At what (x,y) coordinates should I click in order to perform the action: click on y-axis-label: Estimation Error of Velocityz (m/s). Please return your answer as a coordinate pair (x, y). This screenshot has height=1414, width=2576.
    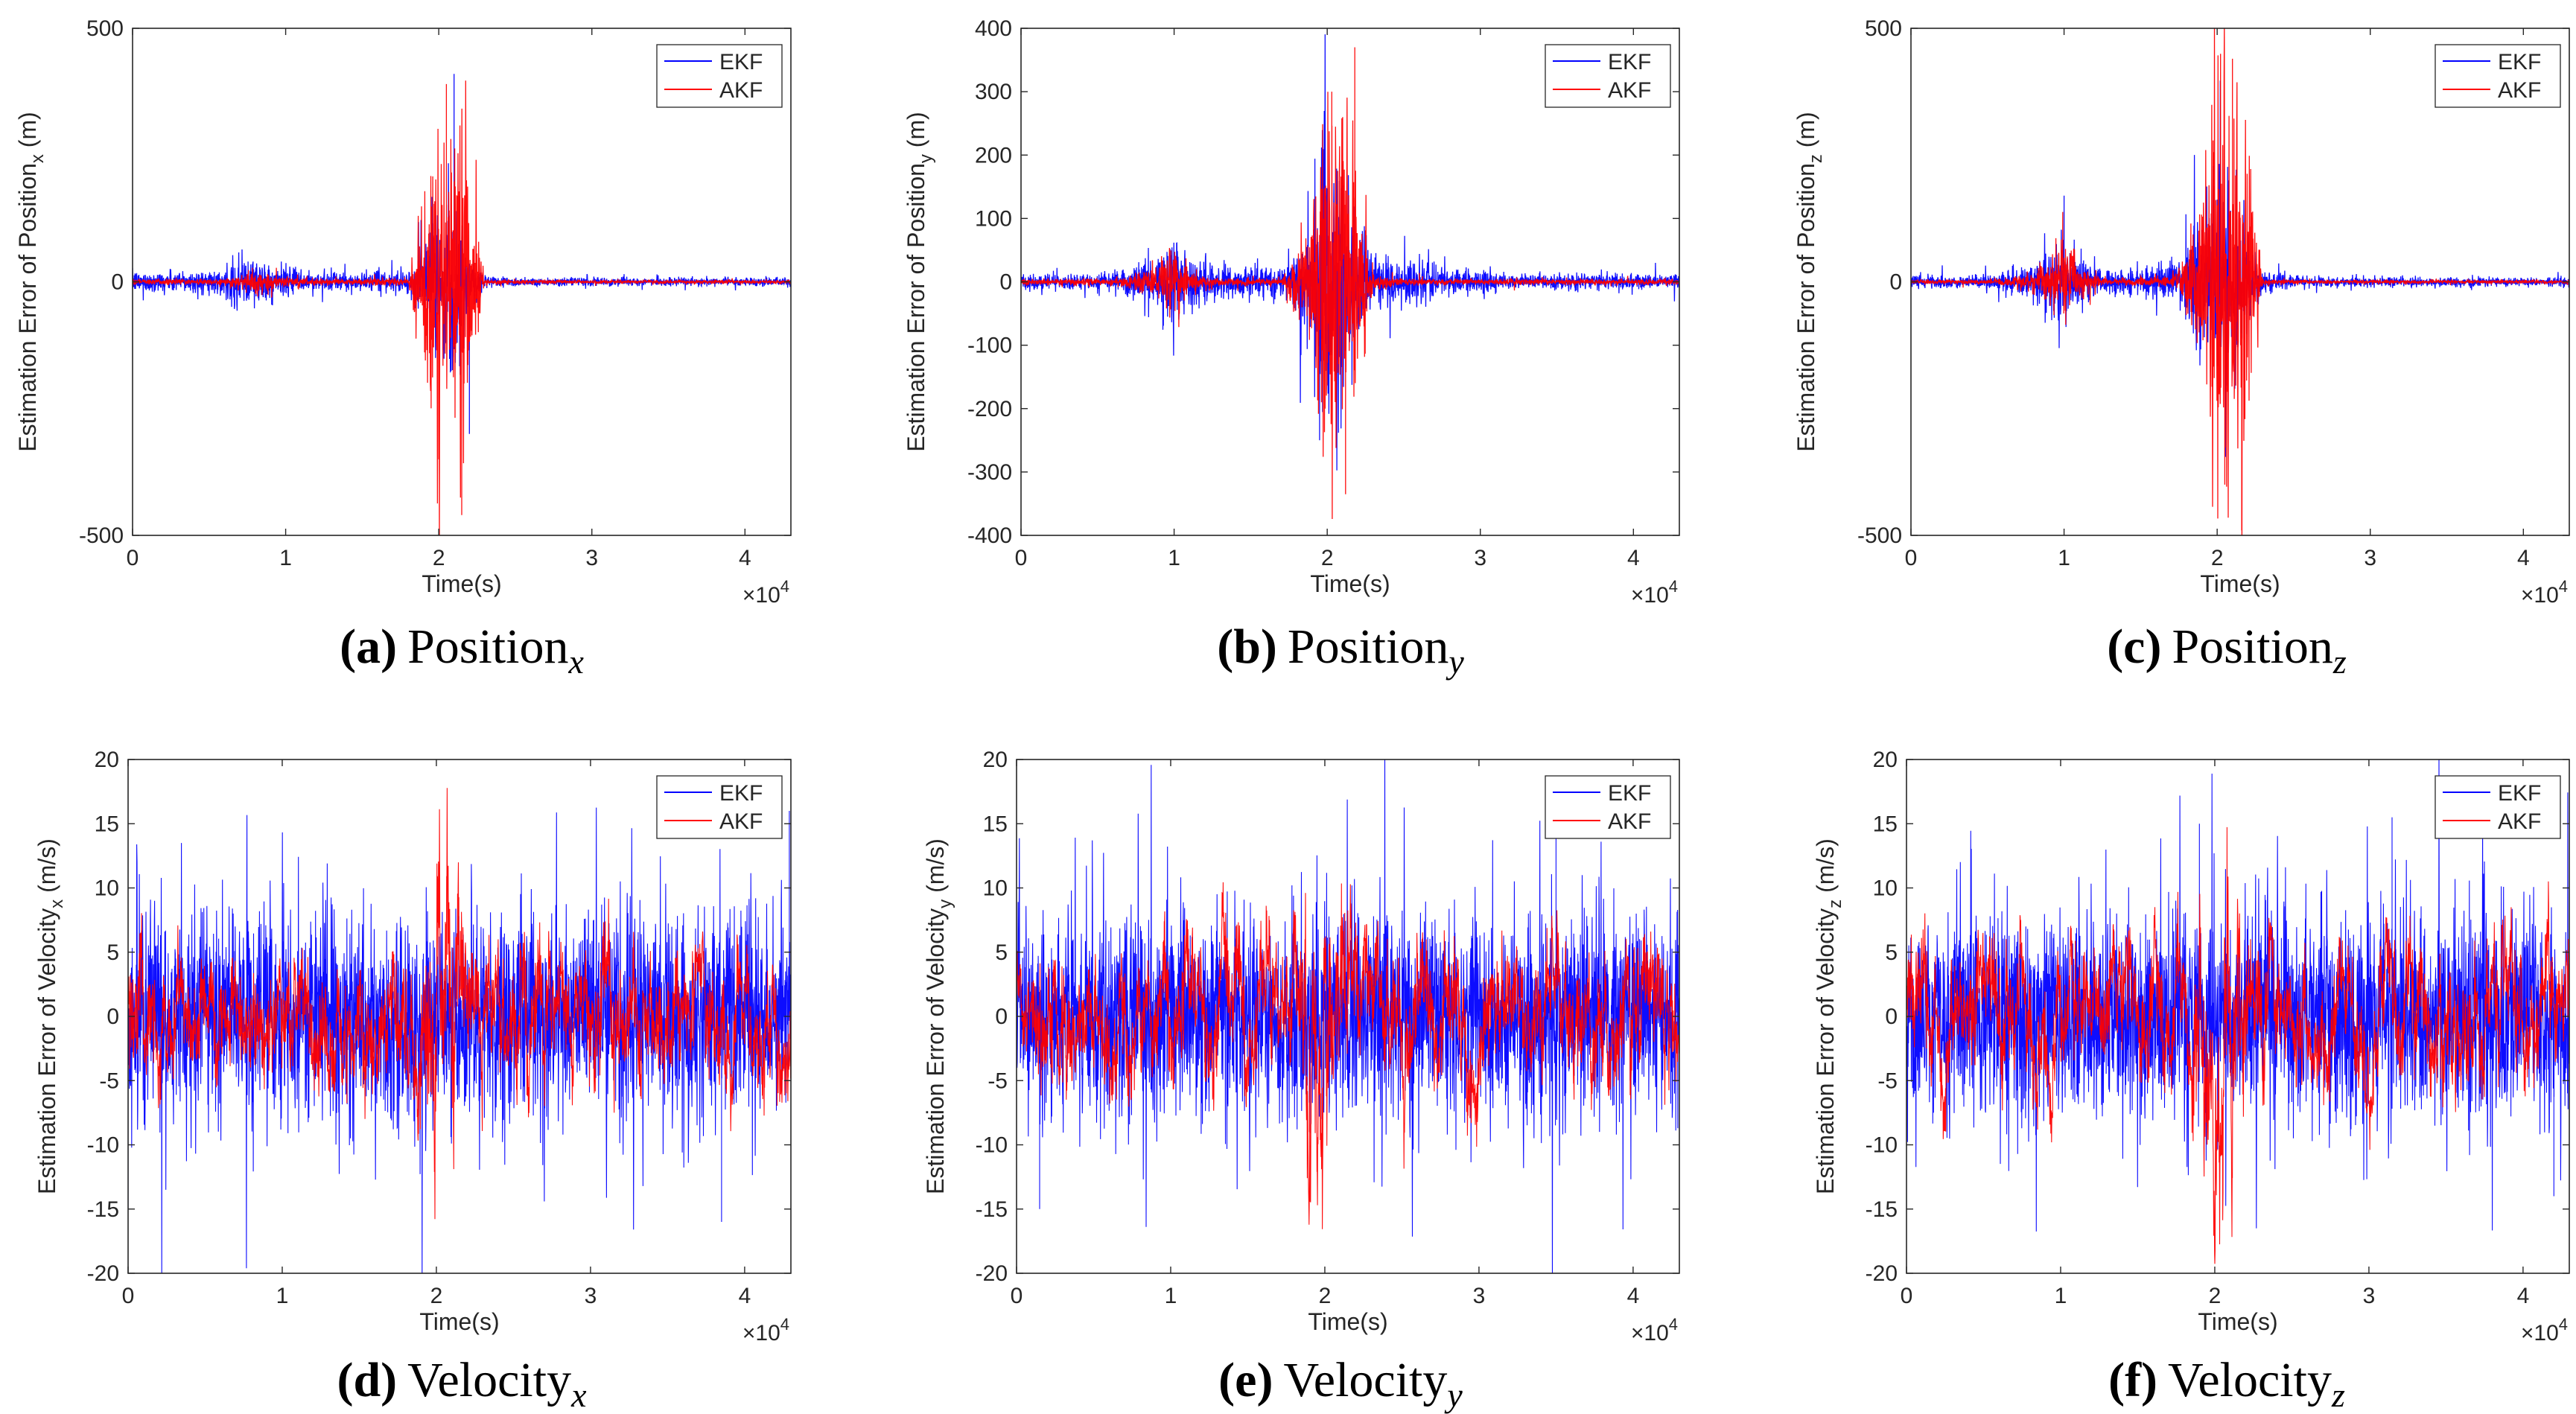
    Looking at the image, I should click on (1828, 1016).